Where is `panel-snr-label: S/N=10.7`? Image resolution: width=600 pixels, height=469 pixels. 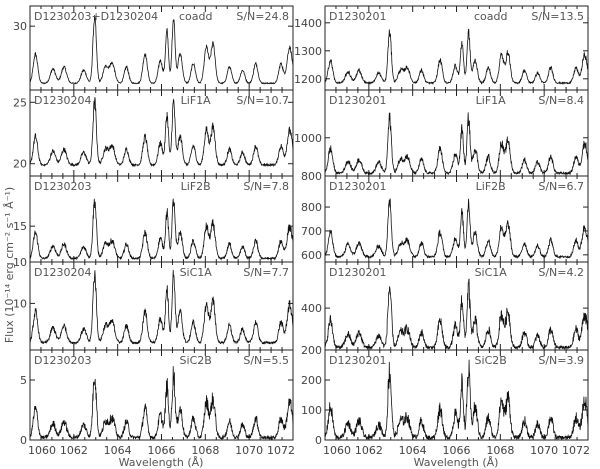
panel-snr-label: S/N=10.7 is located at coordinates (262, 100).